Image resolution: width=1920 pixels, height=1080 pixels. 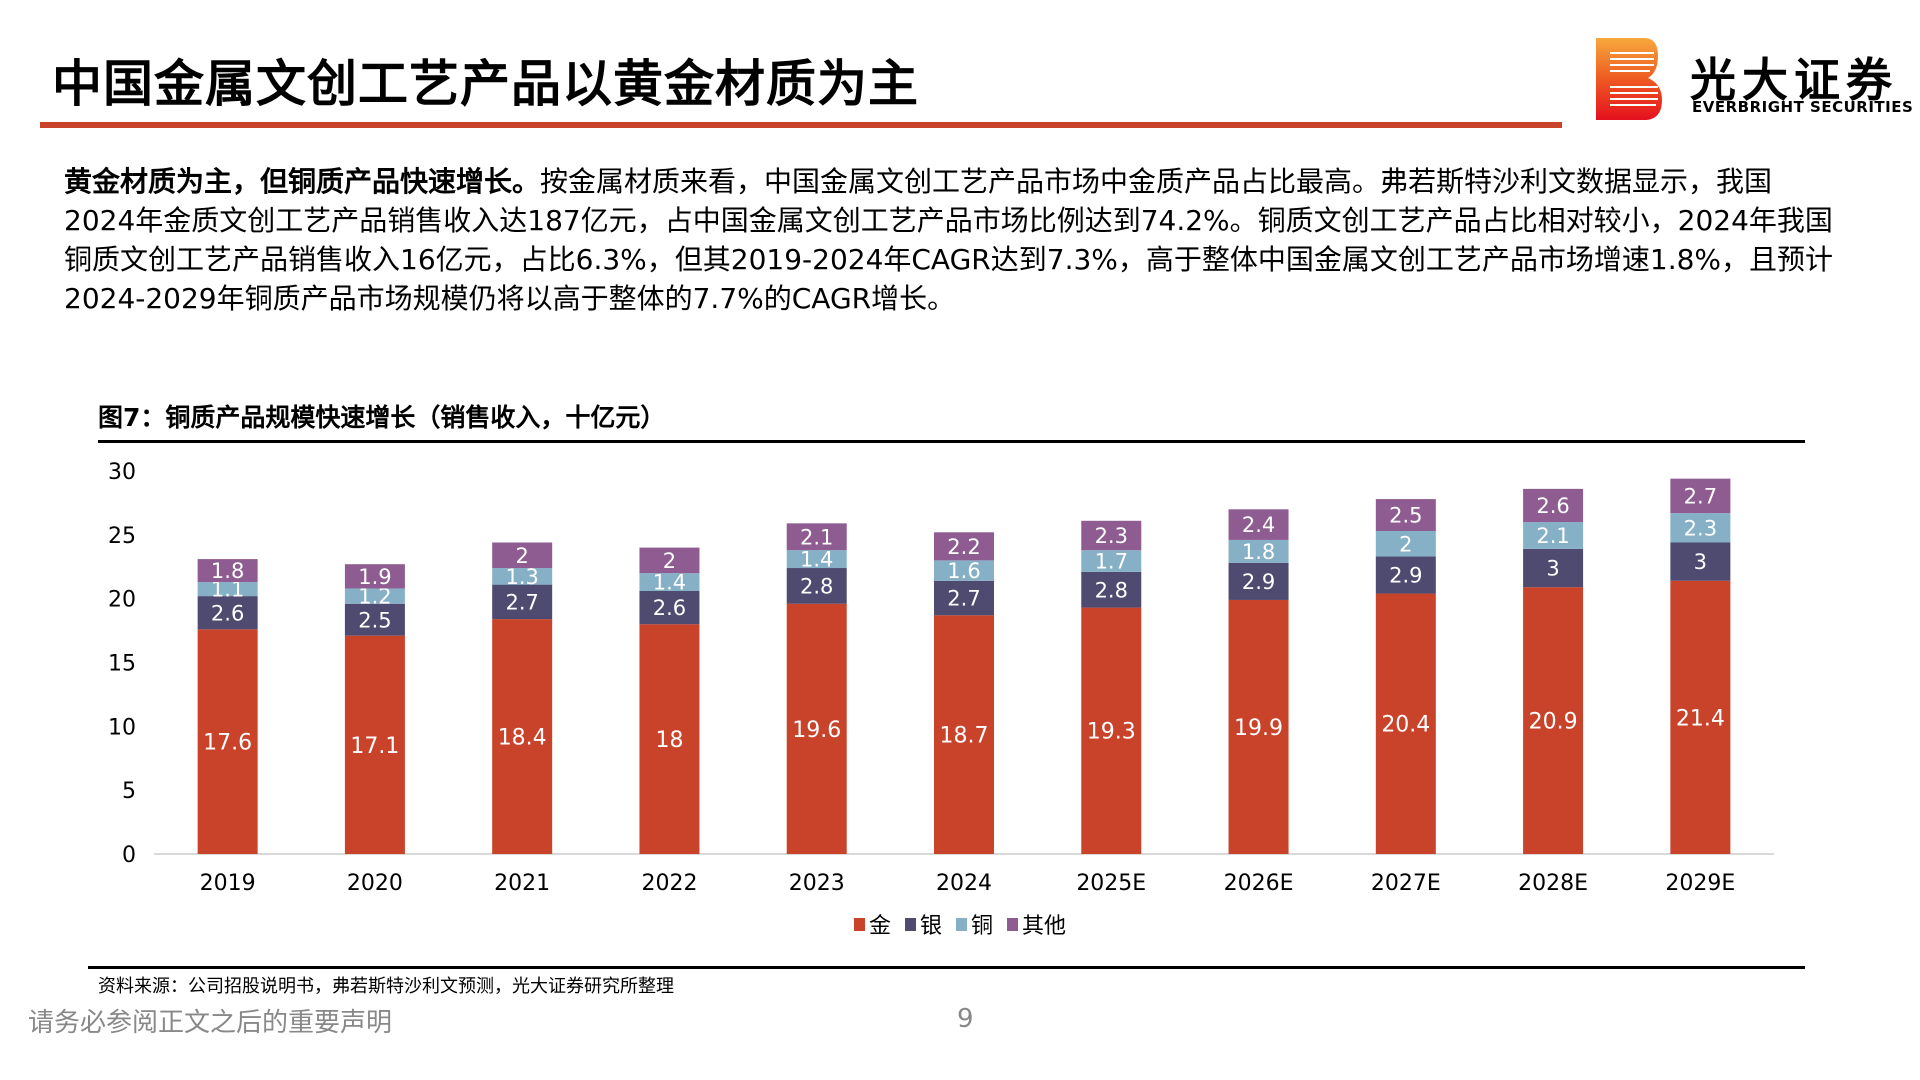 I want to click on legend-item: 银, so click(x=923, y=924).